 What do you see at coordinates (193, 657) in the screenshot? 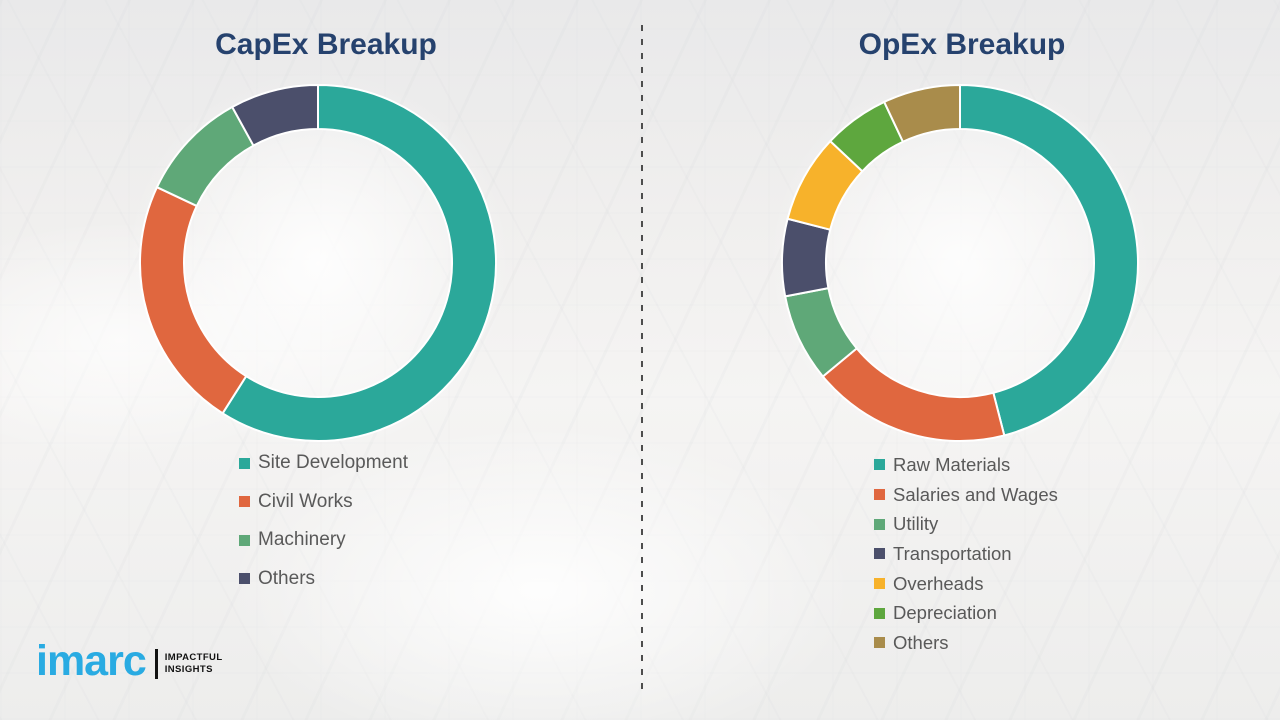
I see `tagline-line1: IMPACTFUL` at bounding box center [193, 657].